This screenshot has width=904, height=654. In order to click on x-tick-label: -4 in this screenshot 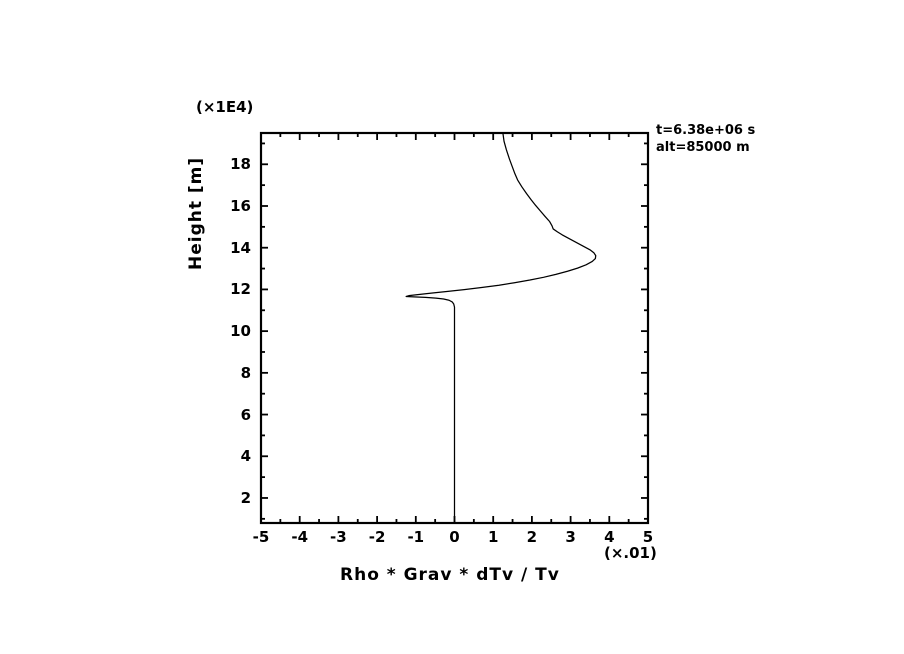, I will do `click(300, 537)`.